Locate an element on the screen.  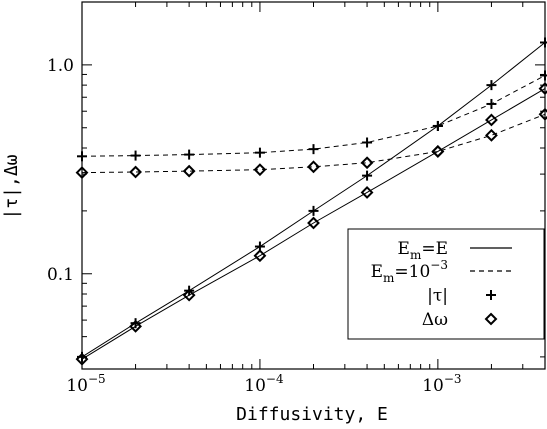
legend-label: |τ| is located at coordinates (437, 296).